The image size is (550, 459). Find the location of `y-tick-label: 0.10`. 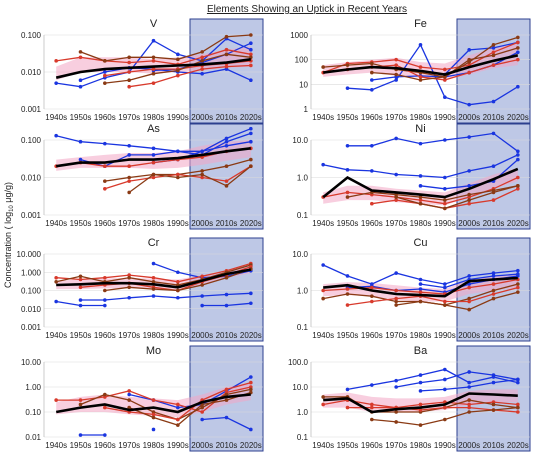

y-tick-label: 0.10 is located at coordinates (33, 412).